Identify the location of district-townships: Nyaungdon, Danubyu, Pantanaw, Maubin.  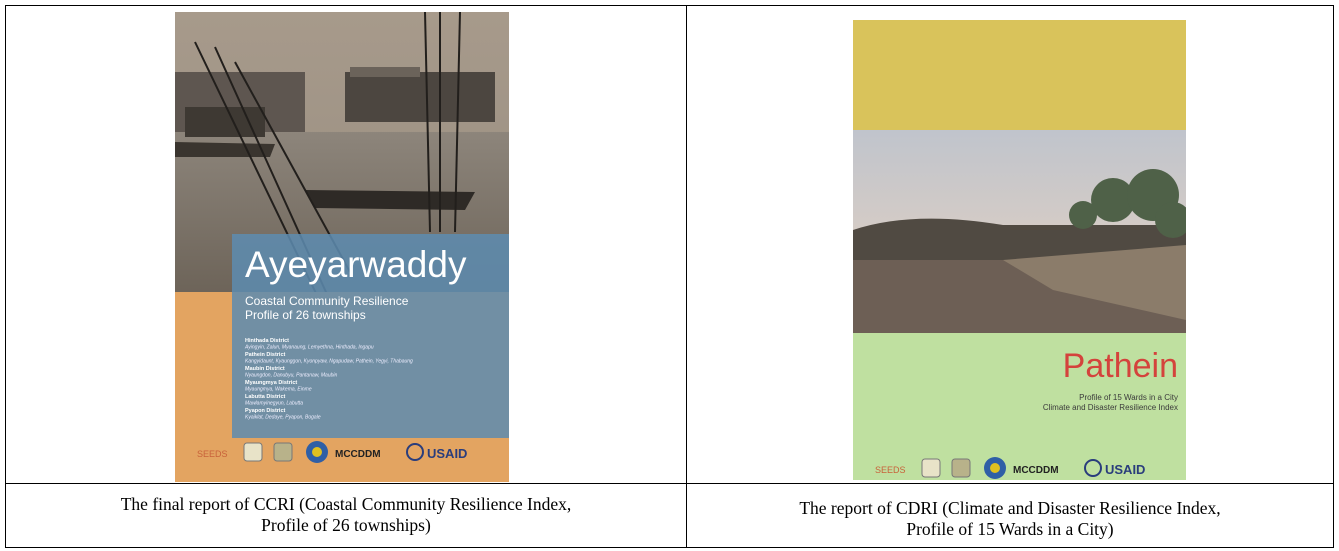
(291, 376).